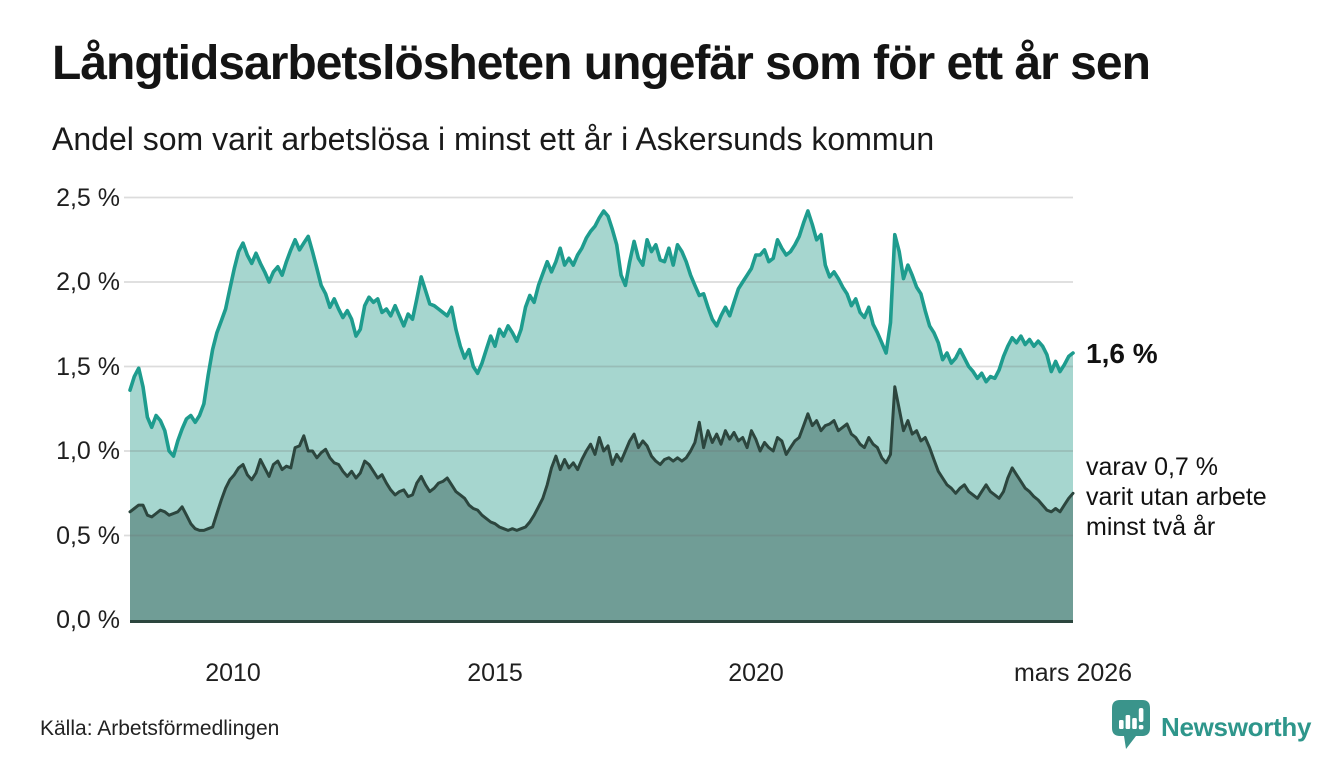 This screenshot has width=1340, height=780. I want to click on y-tick-label: 1,5 %, so click(88, 367).